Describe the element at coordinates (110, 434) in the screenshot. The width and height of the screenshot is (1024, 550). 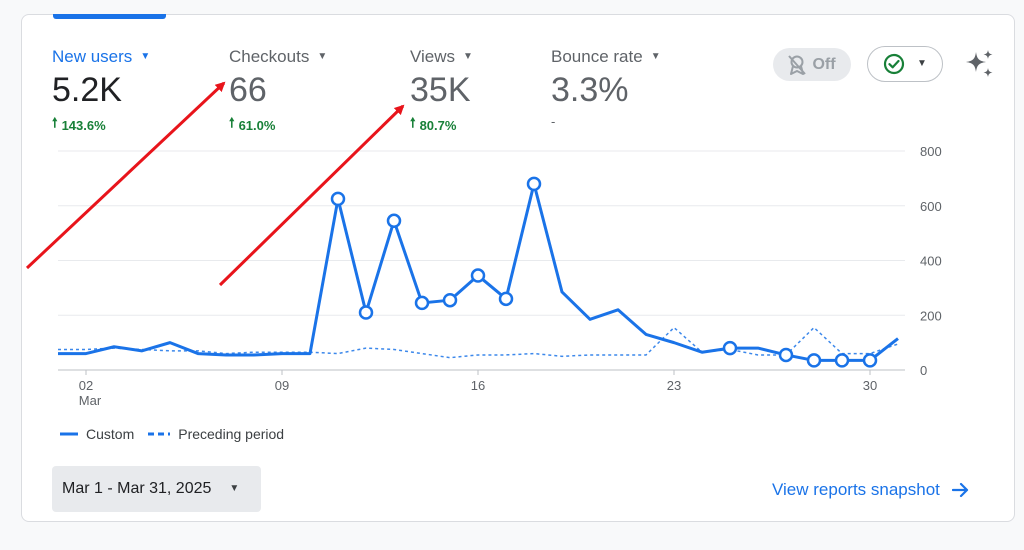
I see `legend-label-custom: Custom` at that location.